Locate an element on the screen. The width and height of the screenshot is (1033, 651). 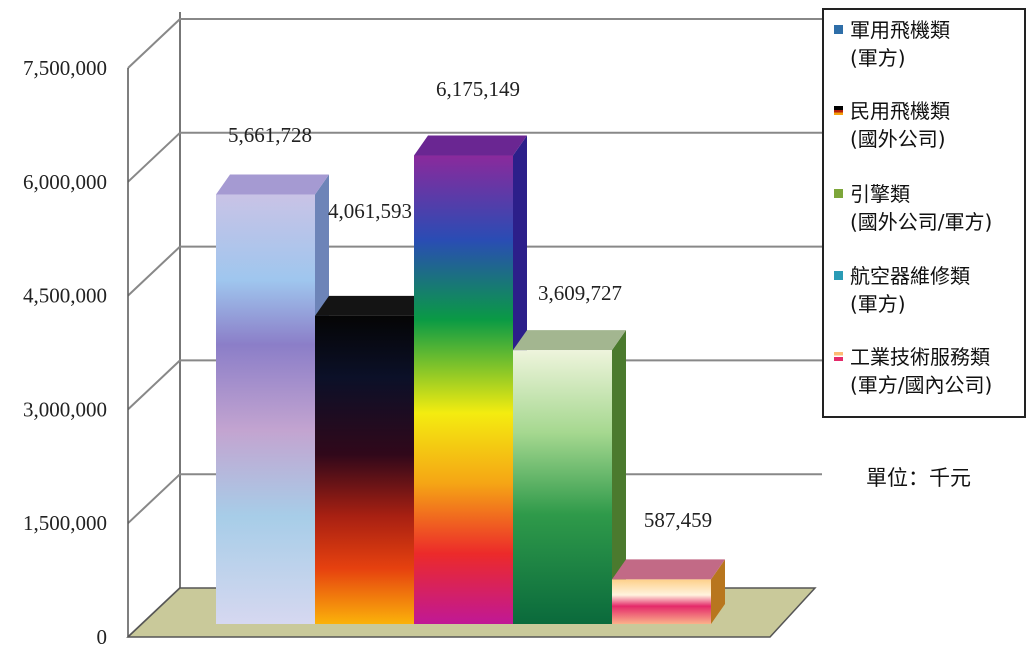
legend-item-industrial-services: 工業技術服務類 (軍方/國內公司) is located at coordinates (913, 371).